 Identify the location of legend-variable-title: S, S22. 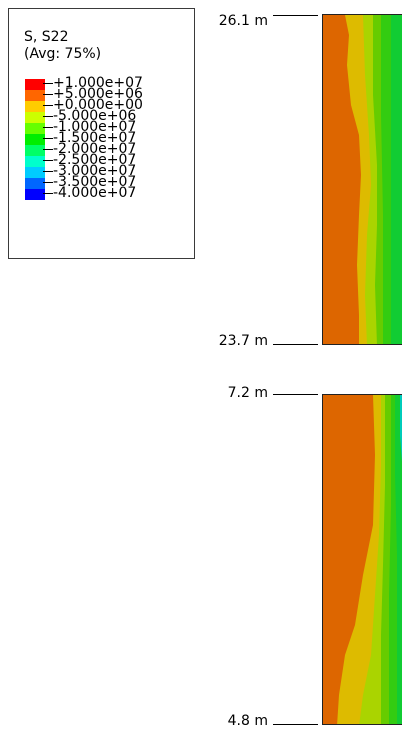
(46, 37).